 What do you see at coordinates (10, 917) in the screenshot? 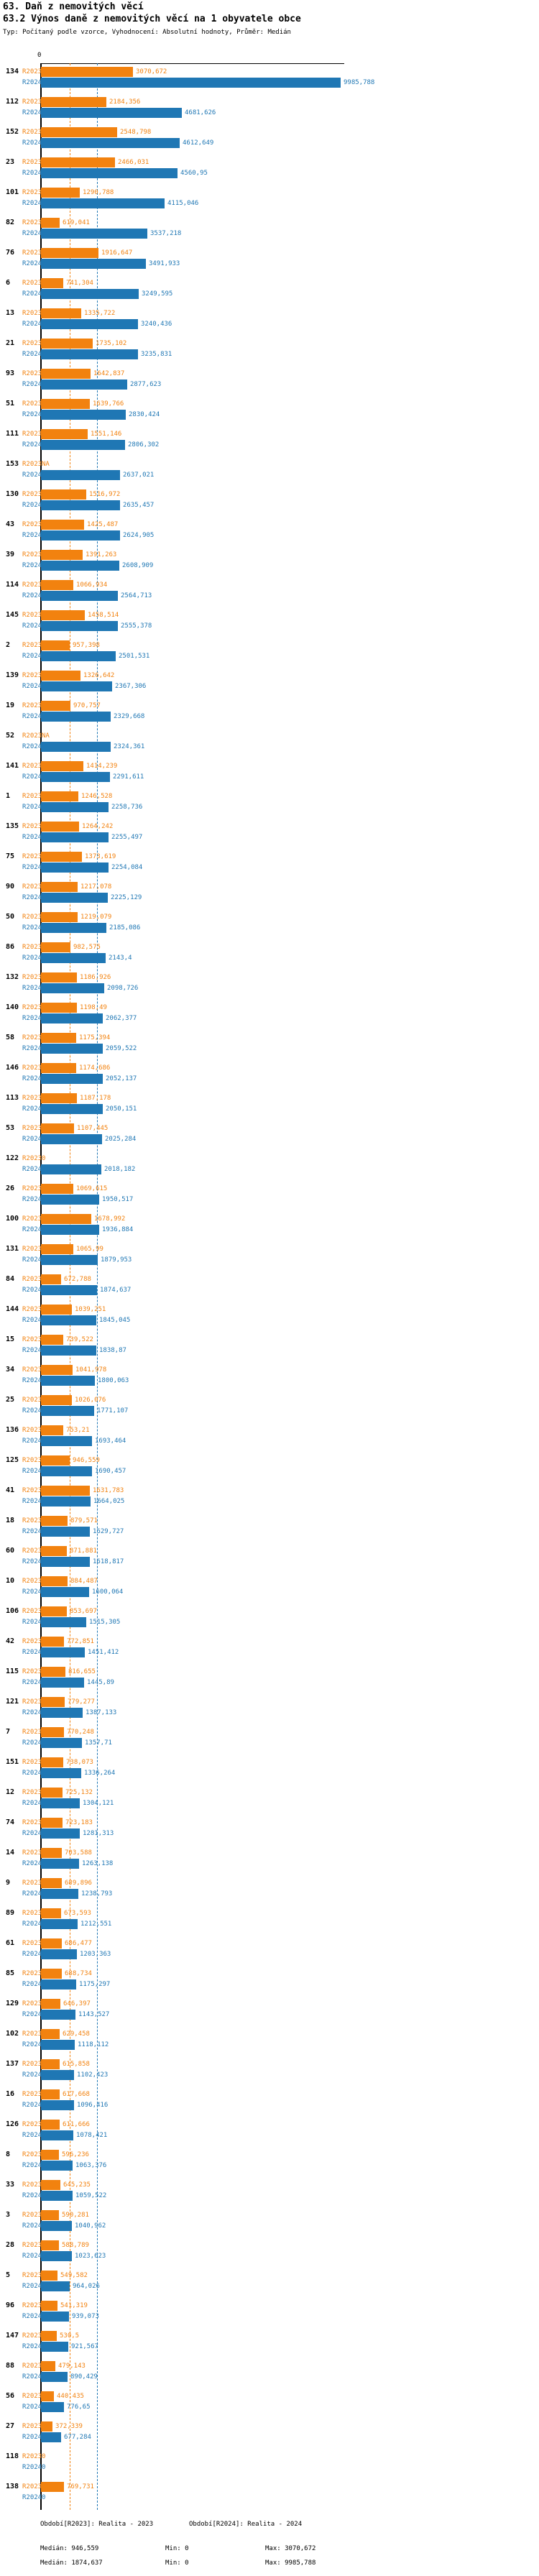
I see `row-id-label: 50` at bounding box center [10, 917].